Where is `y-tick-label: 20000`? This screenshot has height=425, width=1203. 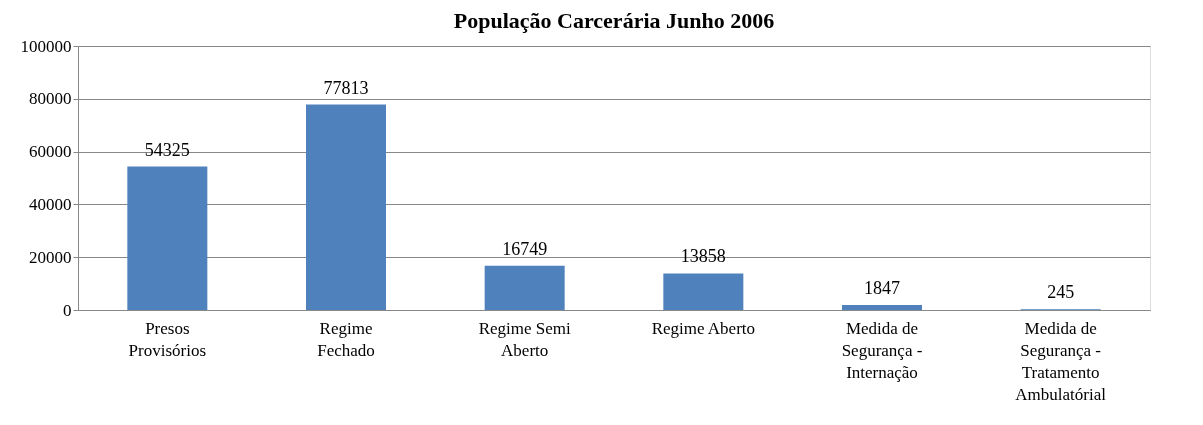
y-tick-label: 20000 is located at coordinates (50, 257).